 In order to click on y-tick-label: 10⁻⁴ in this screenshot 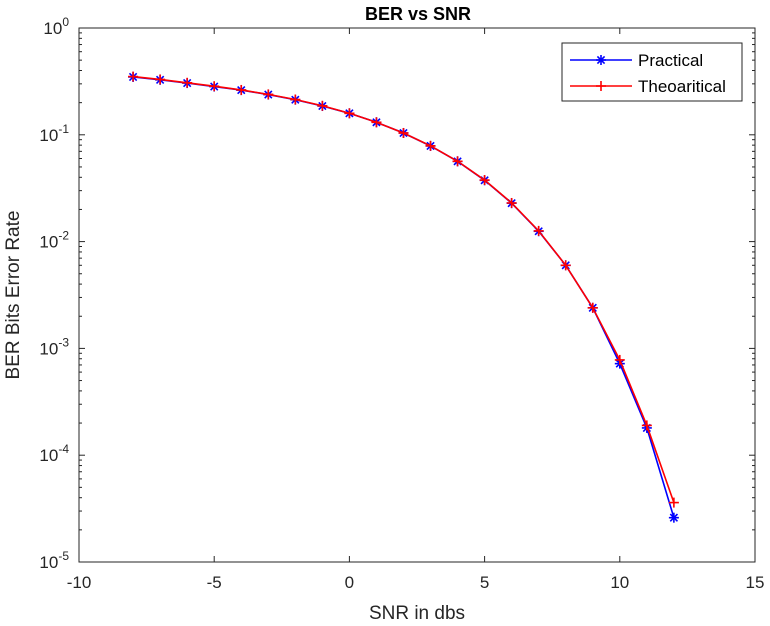, I will do `click(54, 453)`.